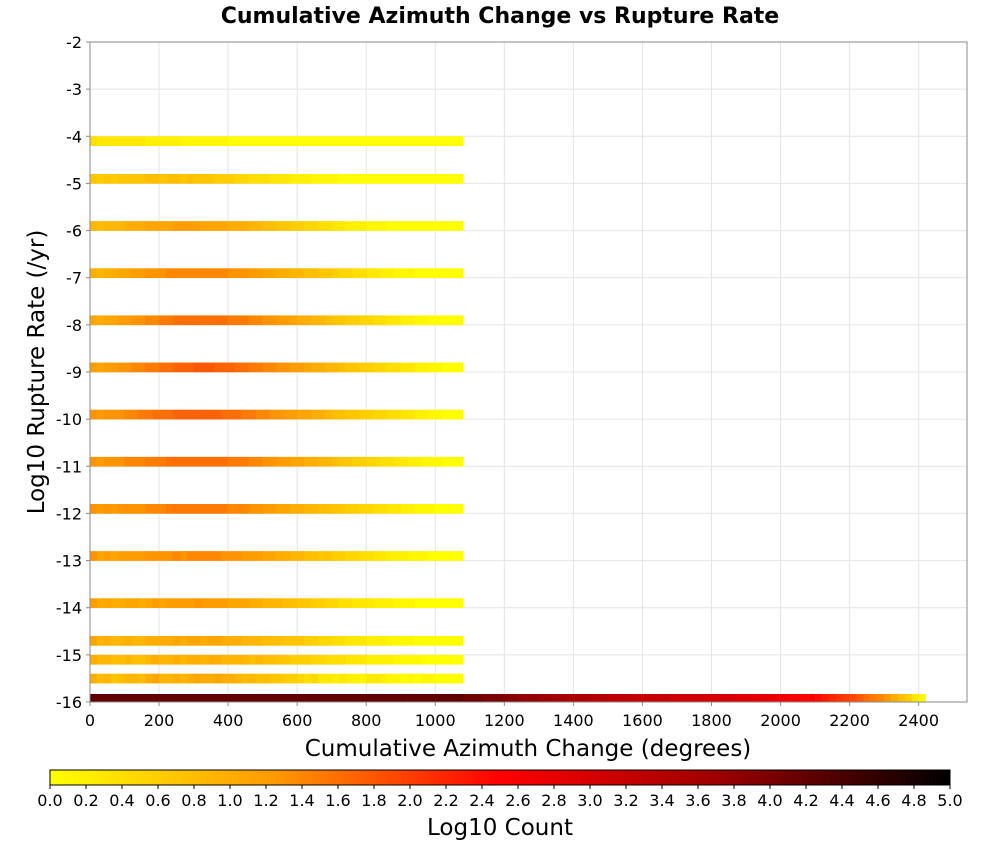 The width and height of the screenshot is (1000, 850). What do you see at coordinates (69, 702) in the screenshot?
I see `y-tick-label: -16` at bounding box center [69, 702].